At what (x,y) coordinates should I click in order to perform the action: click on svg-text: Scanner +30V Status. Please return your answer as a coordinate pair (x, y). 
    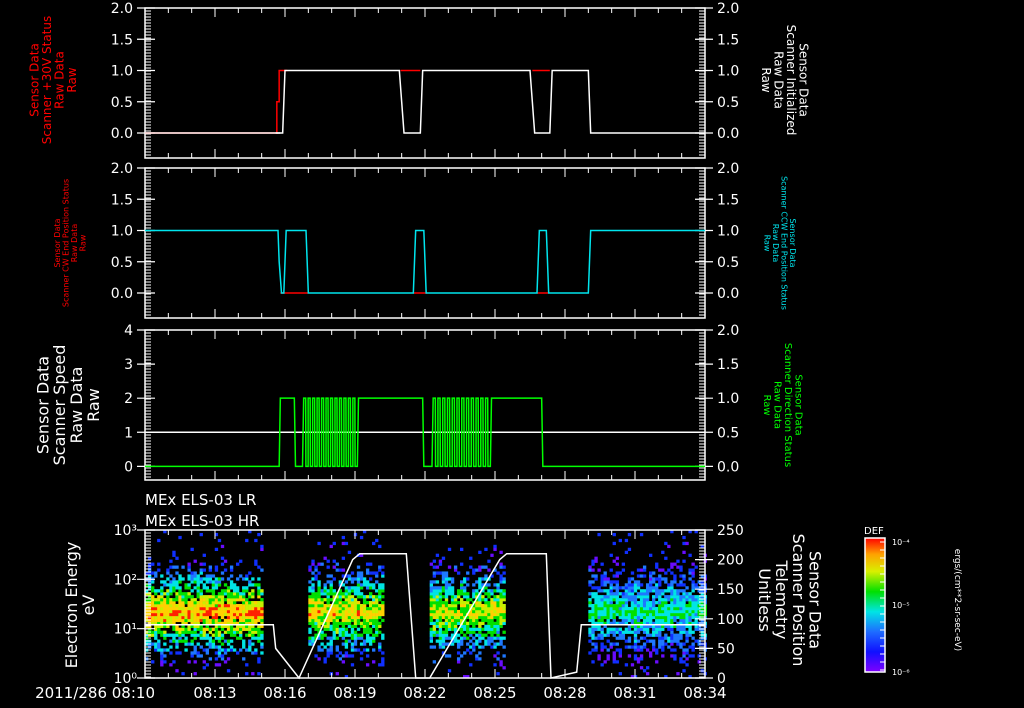
    Looking at the image, I should click on (47, 80).